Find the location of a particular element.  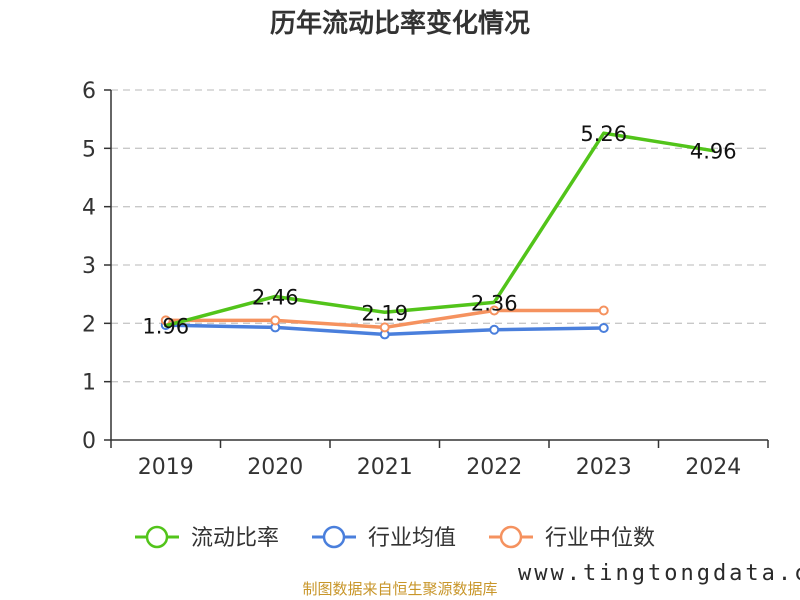

data-label: 4.96 is located at coordinates (713, 152).